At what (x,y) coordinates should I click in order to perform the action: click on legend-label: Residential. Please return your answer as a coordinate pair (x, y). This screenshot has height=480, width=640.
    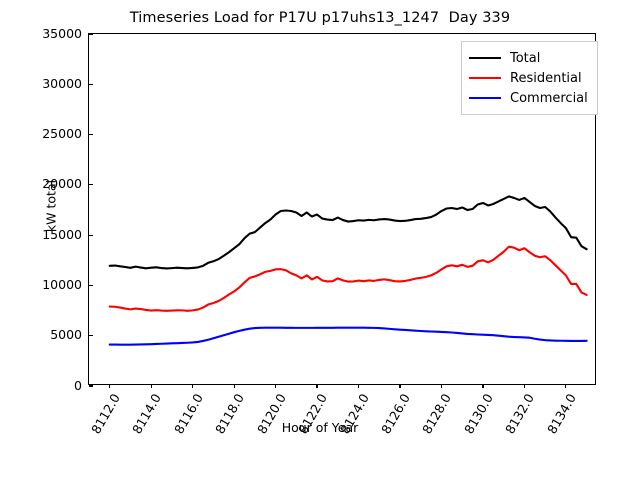
    Looking at the image, I should click on (546, 78).